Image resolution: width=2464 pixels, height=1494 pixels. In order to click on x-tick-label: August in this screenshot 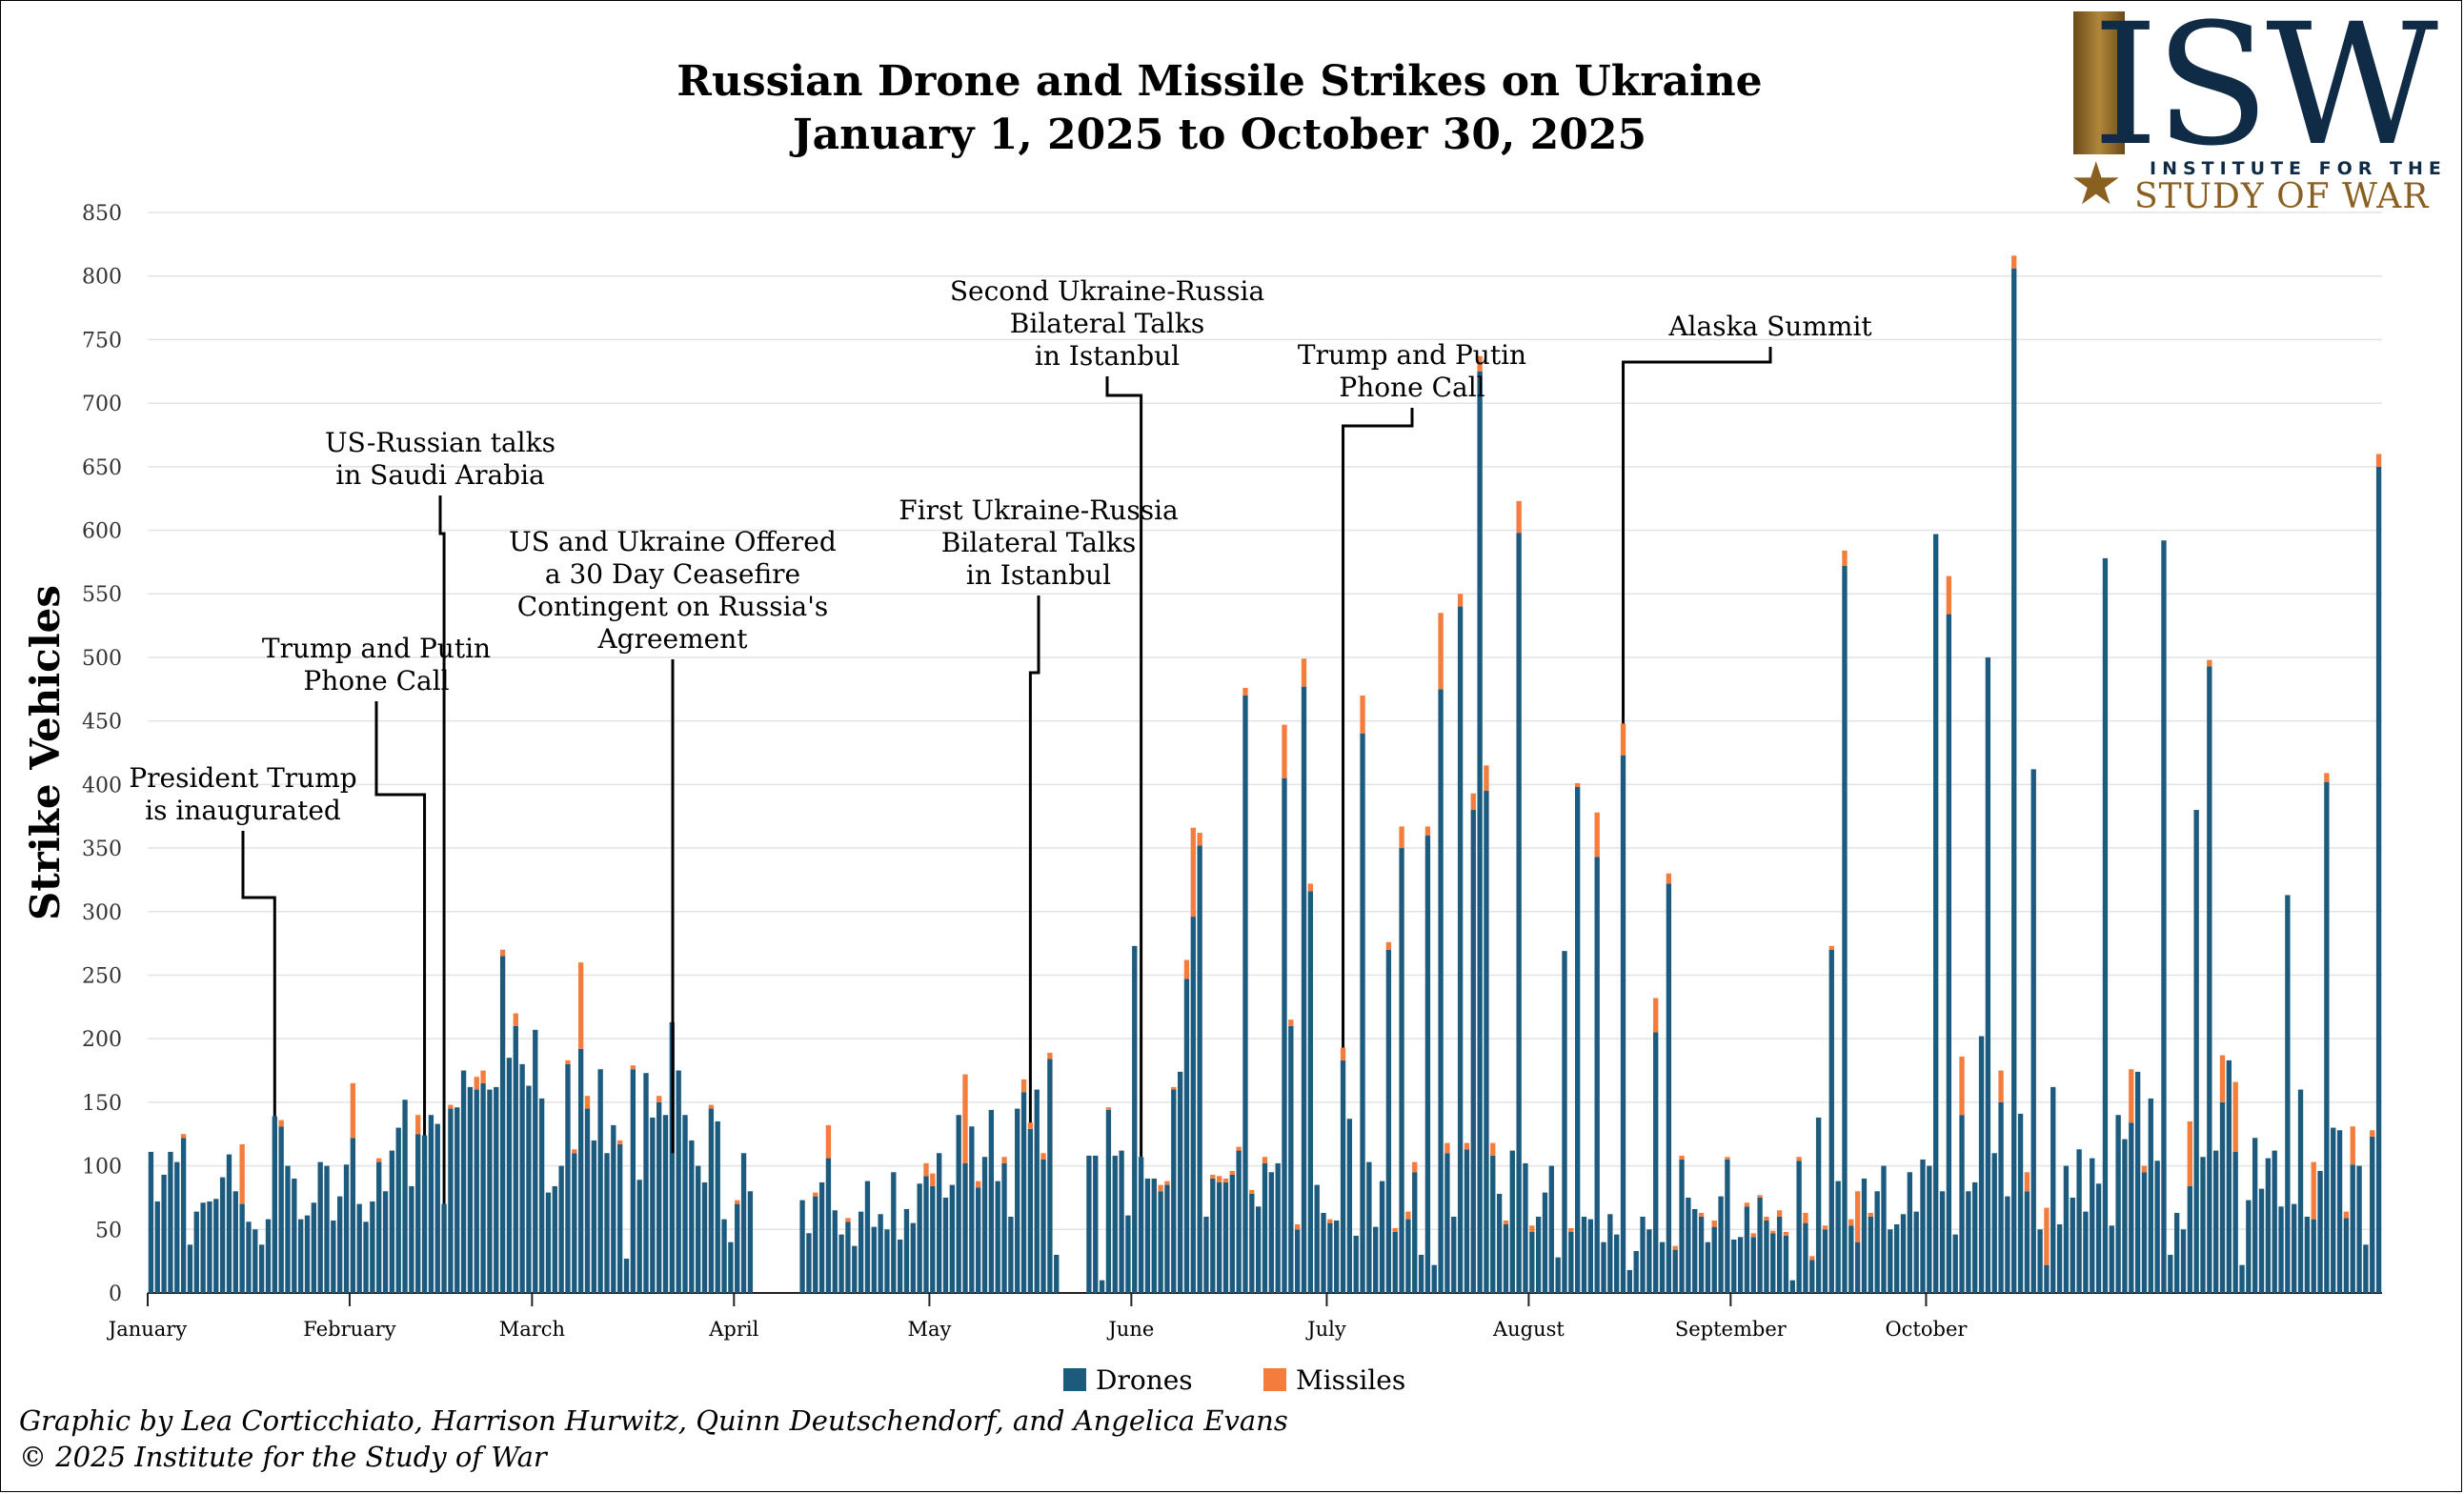, I will do `click(1528, 1329)`.